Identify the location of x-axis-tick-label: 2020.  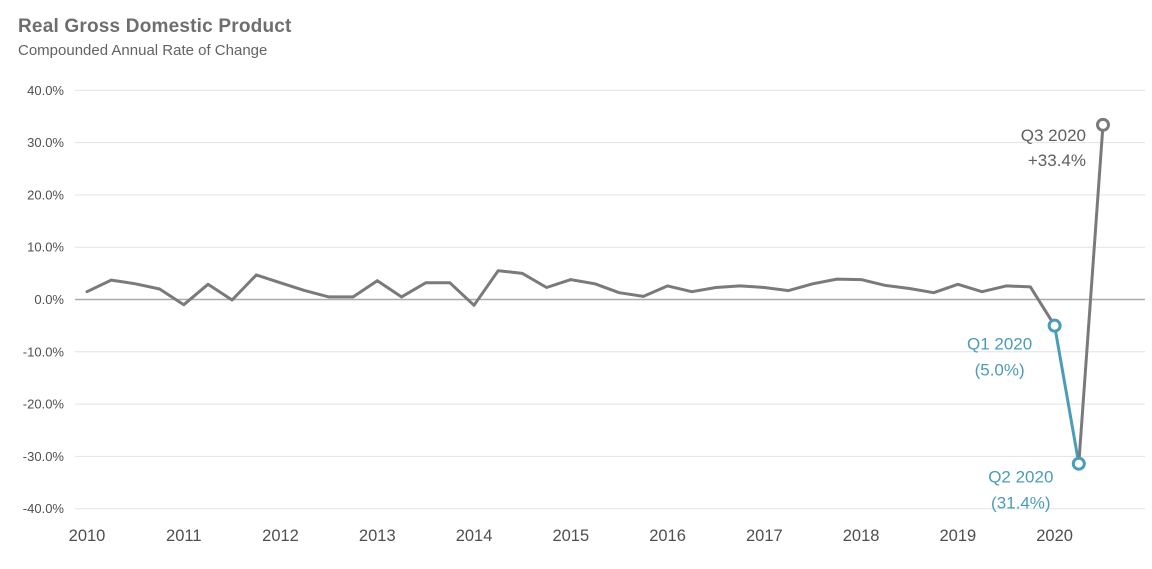
(1054, 536).